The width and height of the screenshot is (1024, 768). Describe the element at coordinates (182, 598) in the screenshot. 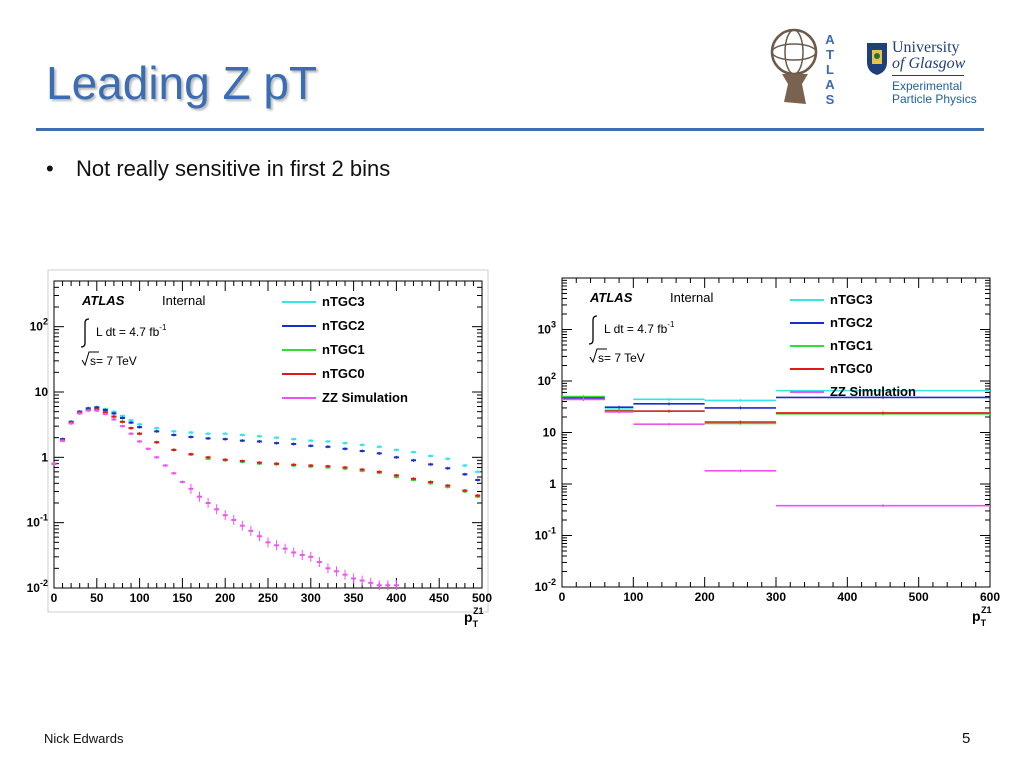

I see `x-tick-label: 150` at that location.